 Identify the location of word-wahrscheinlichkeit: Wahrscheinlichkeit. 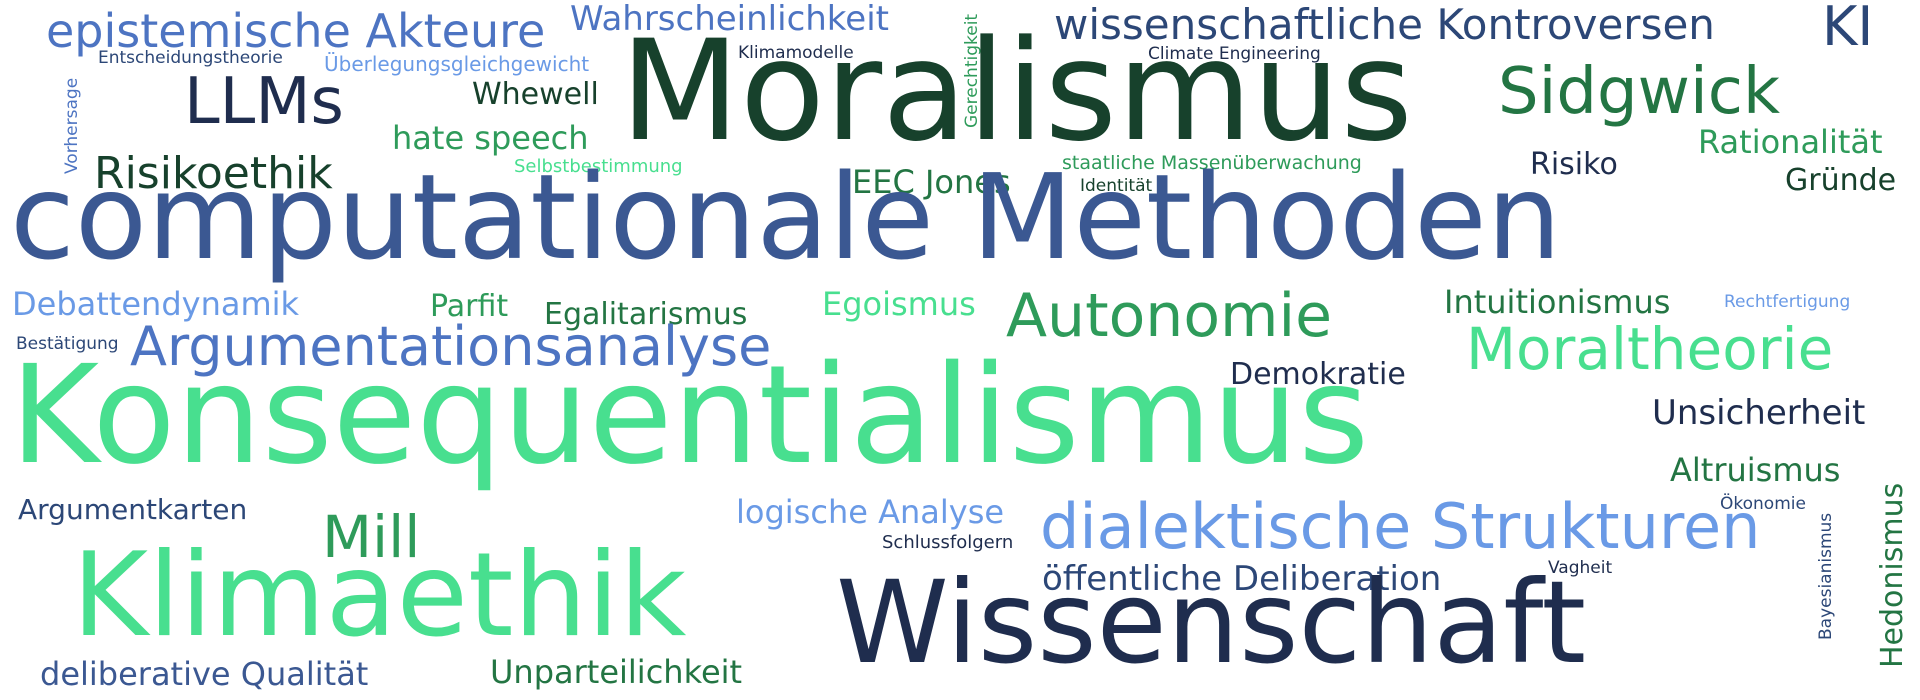
(729, 19).